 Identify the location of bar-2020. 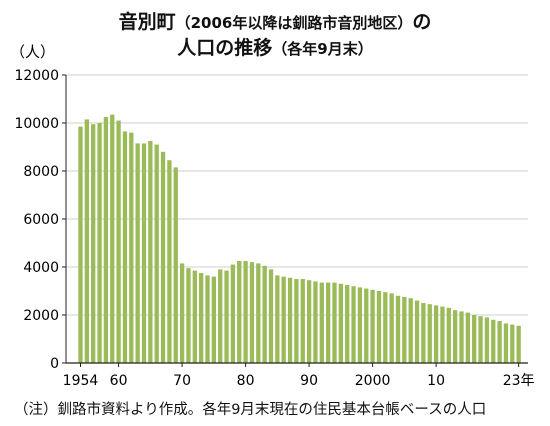
(499, 342).